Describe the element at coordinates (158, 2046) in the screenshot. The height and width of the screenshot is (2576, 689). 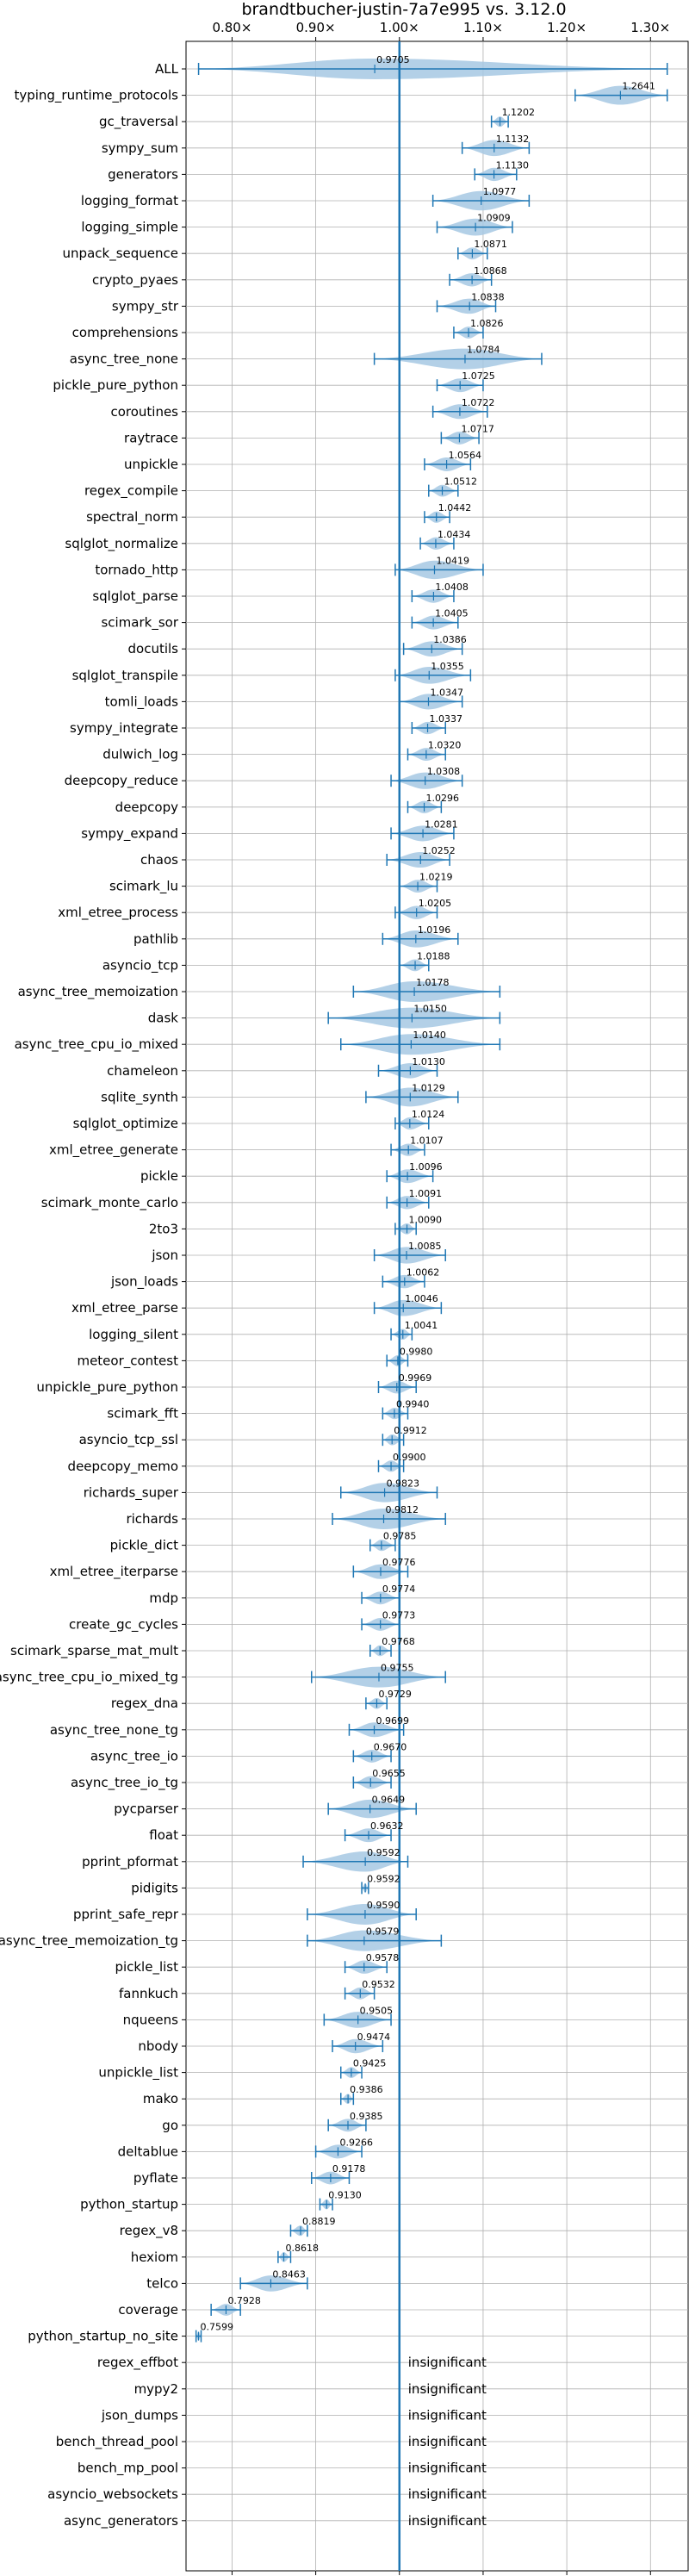
I see `benchmark-label: nbody` at that location.